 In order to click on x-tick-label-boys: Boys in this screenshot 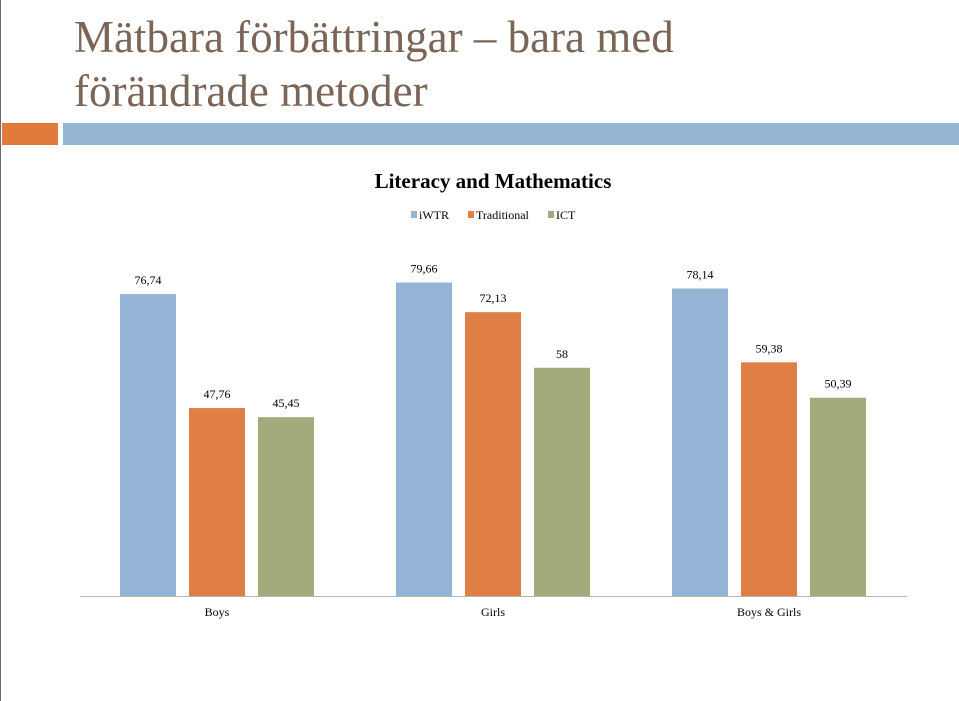, I will do `click(217, 612)`.